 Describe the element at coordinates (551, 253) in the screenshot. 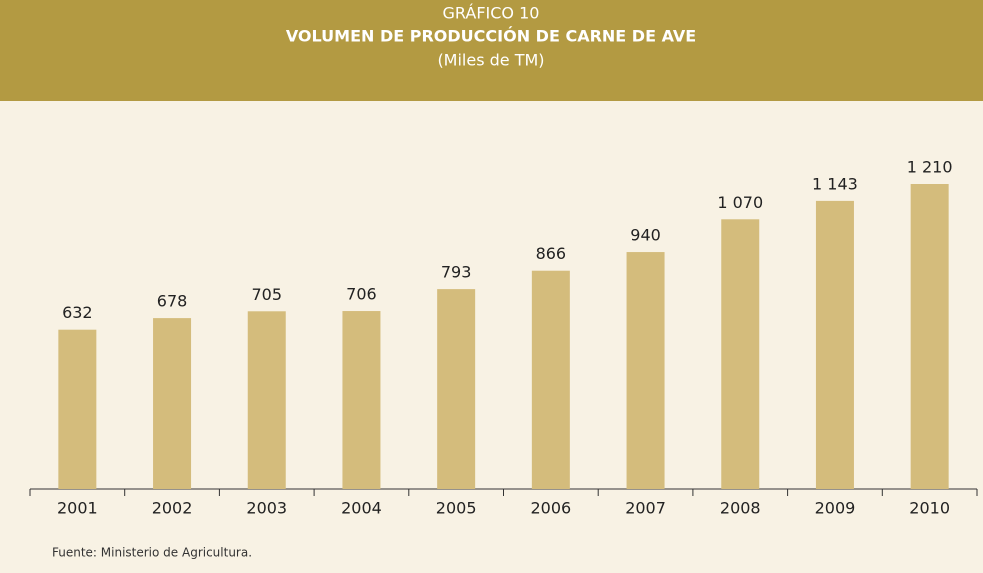

I see `value-label: 866` at that location.